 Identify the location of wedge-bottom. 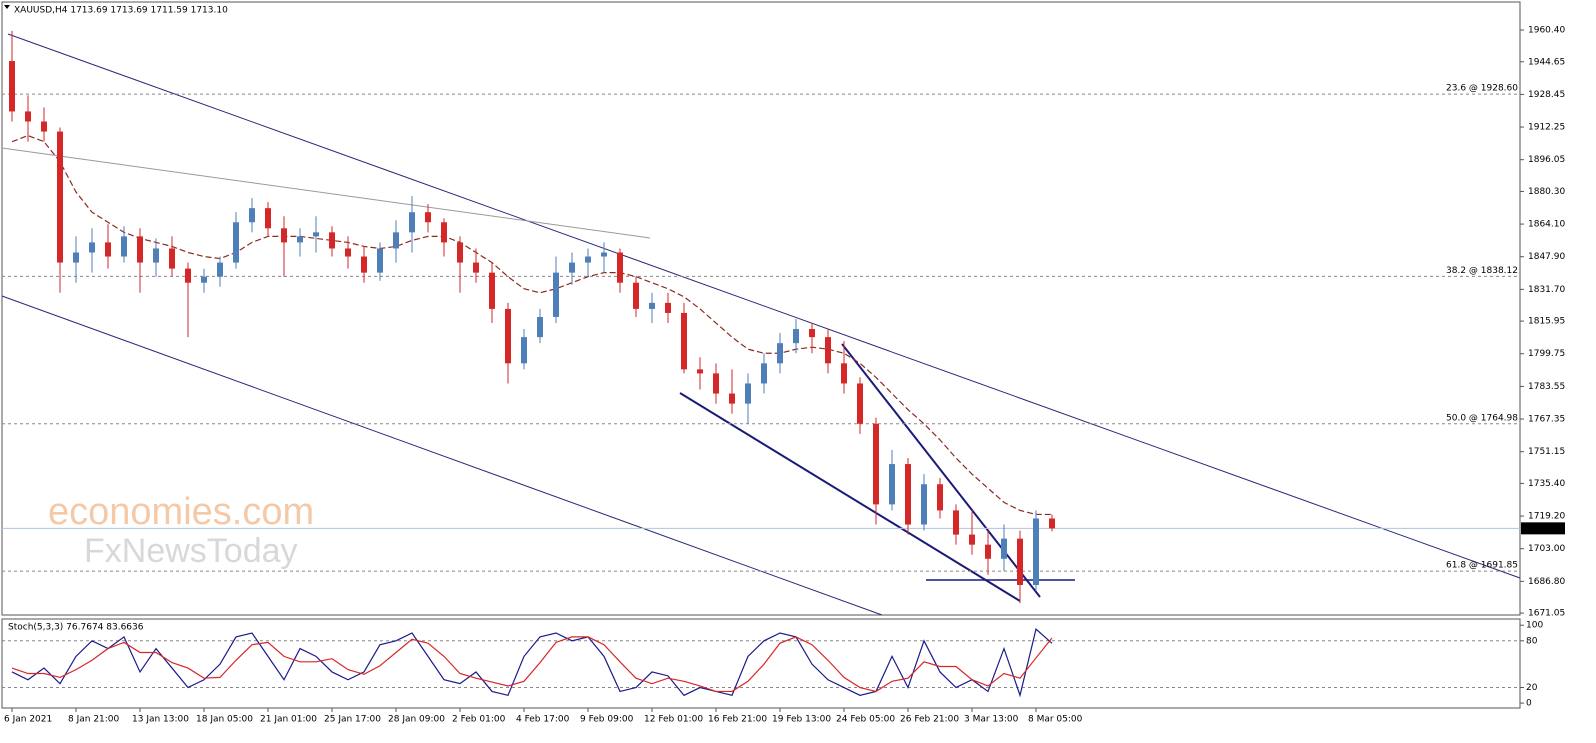
(850, 497).